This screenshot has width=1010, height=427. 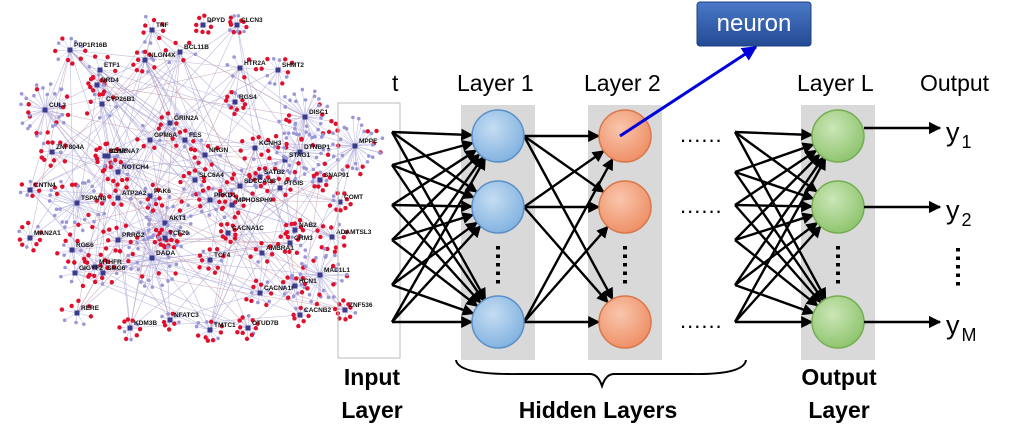 What do you see at coordinates (45, 185) in the screenshot?
I see `gene-label: CNTN4` at bounding box center [45, 185].